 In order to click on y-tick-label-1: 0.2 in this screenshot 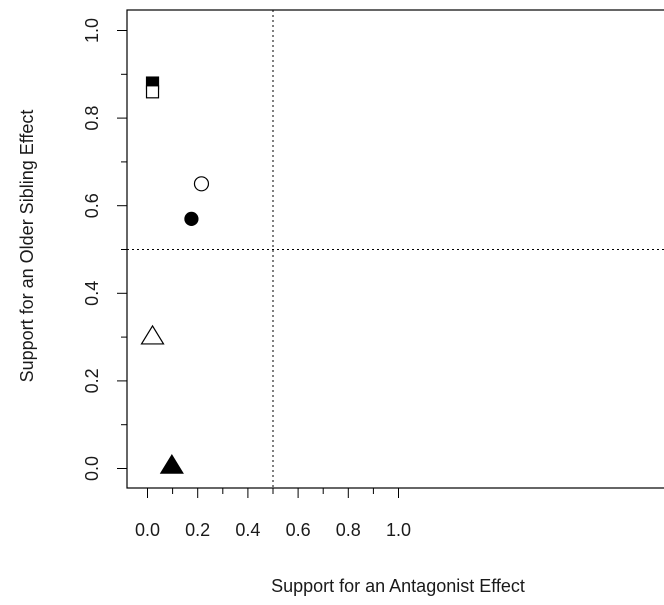, I will do `click(92, 380)`.